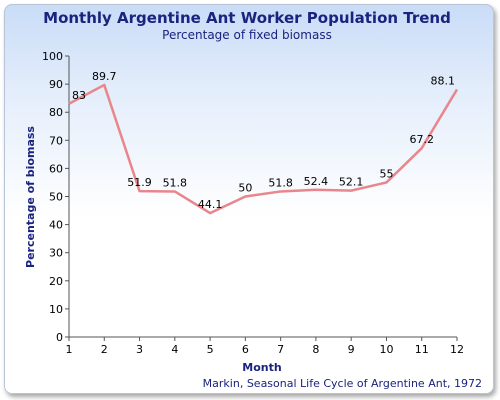  I want to click on y-tick-label: 10, so click(56, 309).